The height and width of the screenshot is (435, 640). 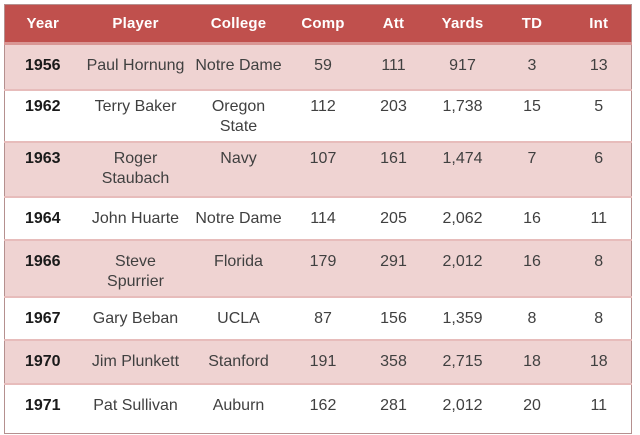 I want to click on cell-year: 1962, so click(x=42, y=115).